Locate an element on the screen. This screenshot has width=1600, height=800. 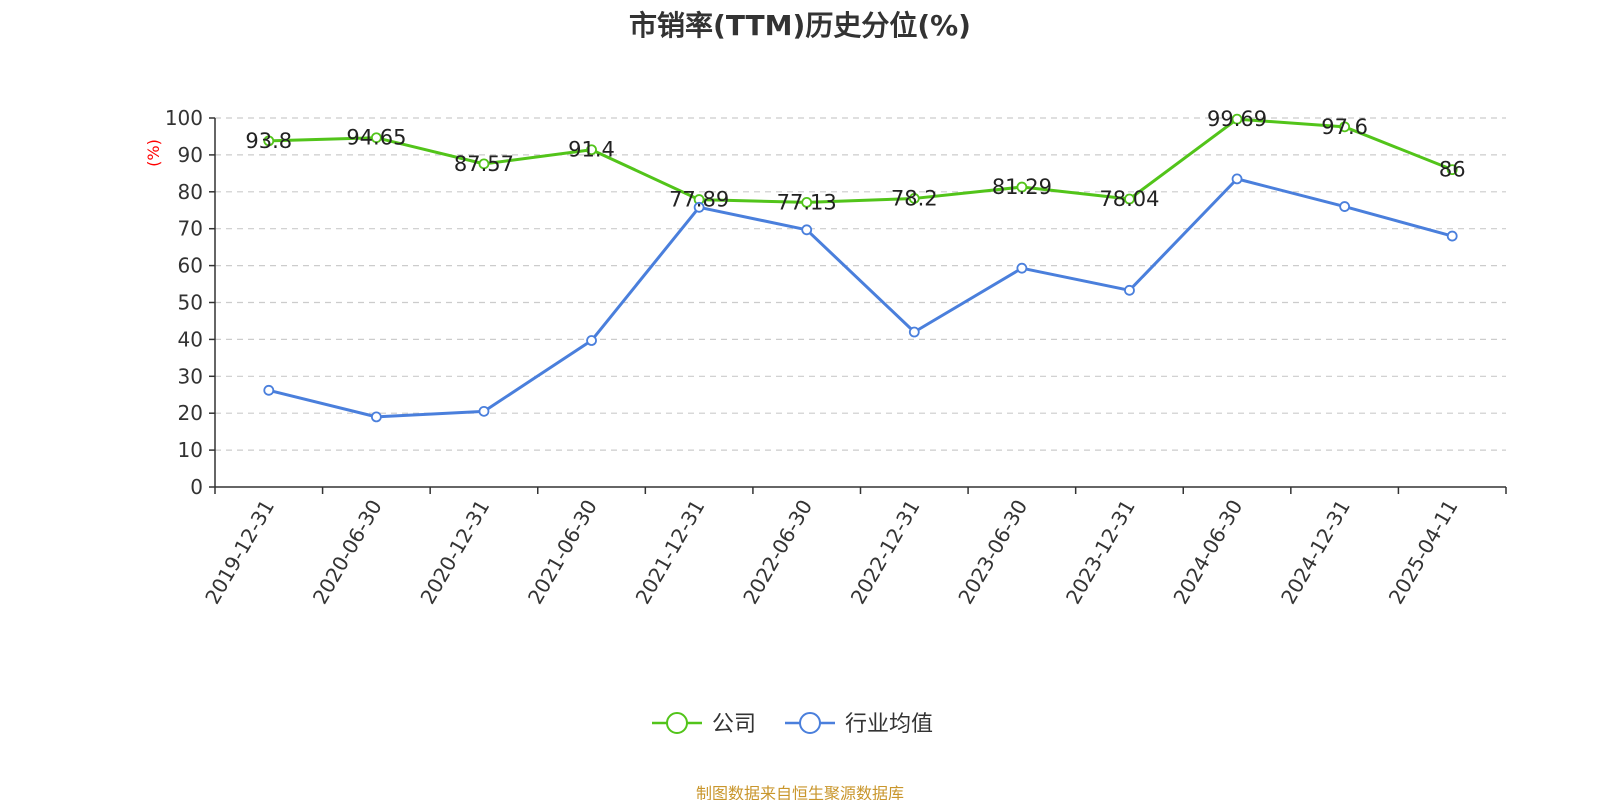
y-tick-label: 70 is located at coordinates (190, 229).